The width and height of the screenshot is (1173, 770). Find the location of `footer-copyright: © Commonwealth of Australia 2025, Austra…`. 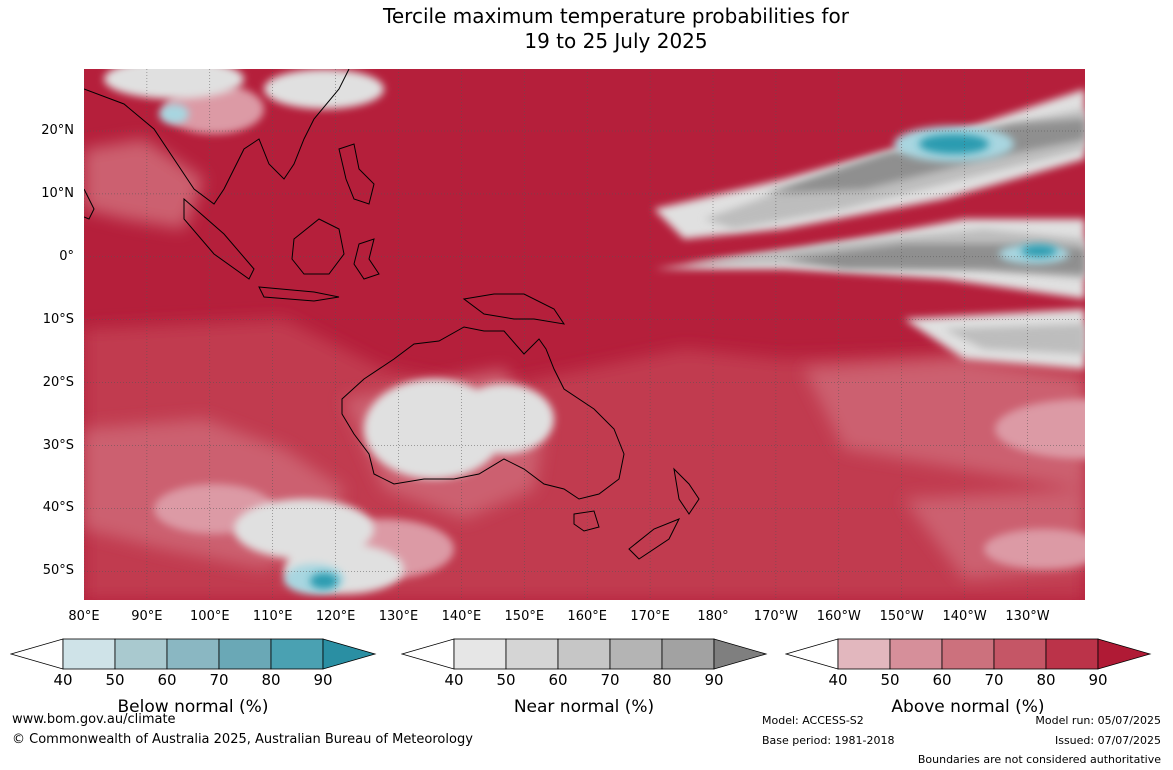

footer-copyright: © Commonwealth of Australia 2025, Austra… is located at coordinates (242, 739).